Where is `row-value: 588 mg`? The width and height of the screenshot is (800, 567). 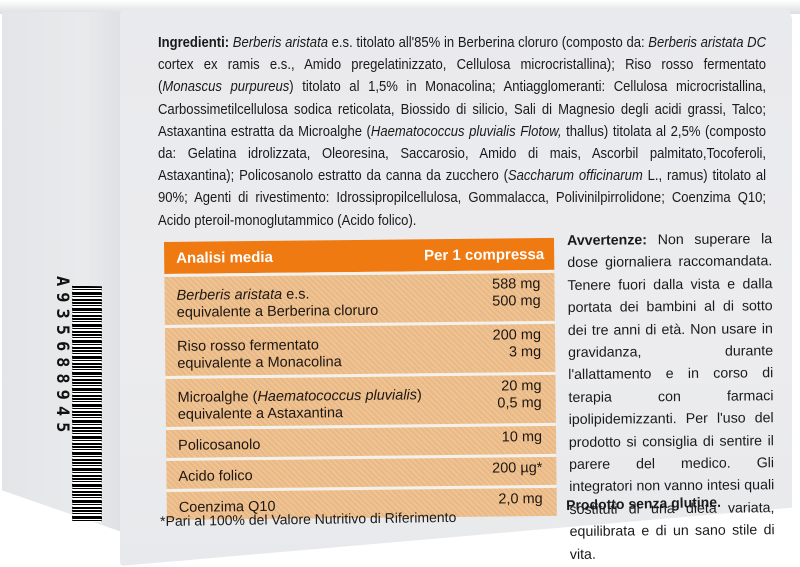 row-value: 588 mg is located at coordinates (516, 284).